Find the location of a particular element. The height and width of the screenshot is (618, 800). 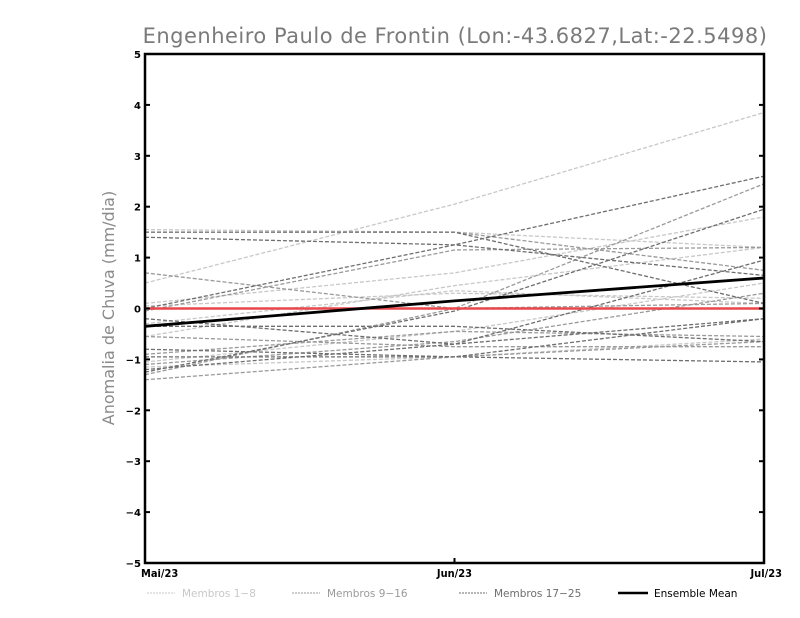

legend-label: Membros 17−25 is located at coordinates (537, 594).